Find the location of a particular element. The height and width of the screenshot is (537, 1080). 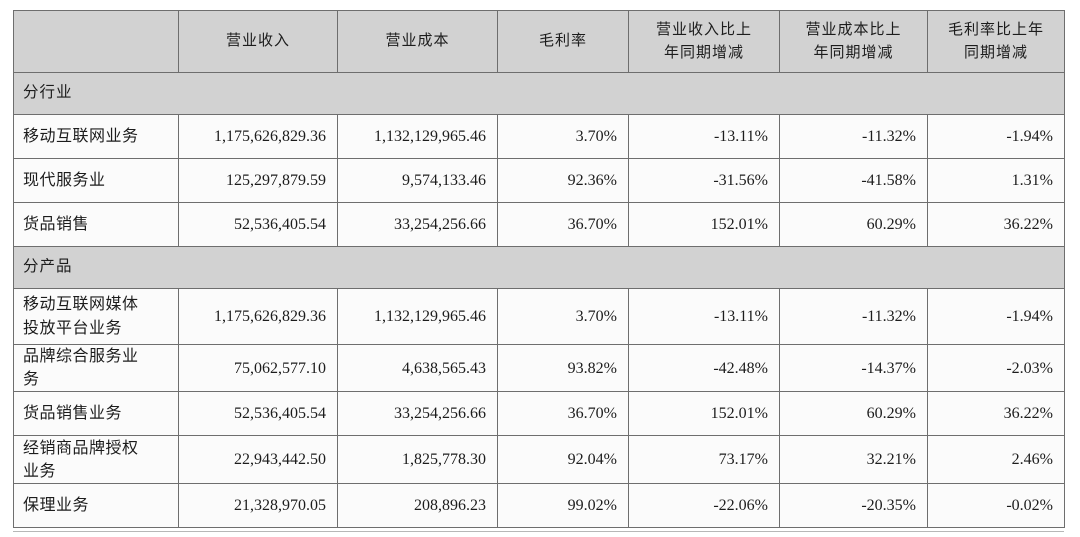

revenue-value: 21,328,970.05 is located at coordinates (258, 506).